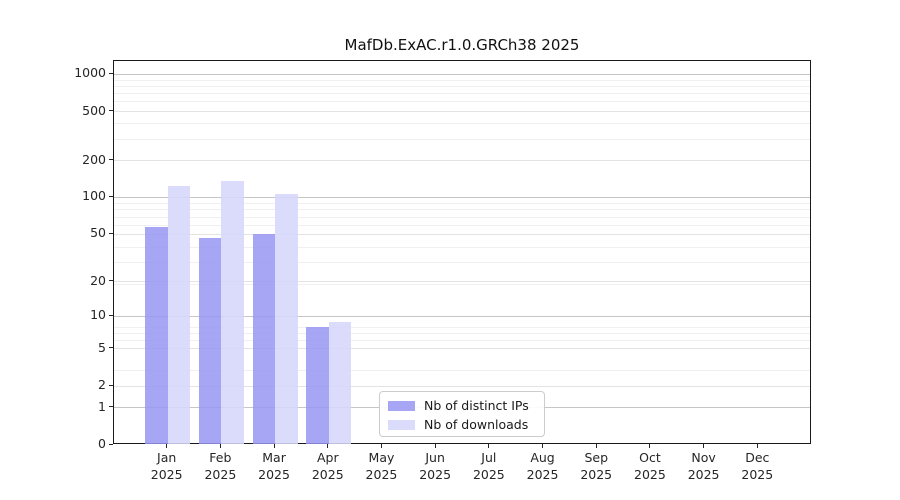  What do you see at coordinates (327, 466) in the screenshot?
I see `x-tick-label-apr: Apr 2025` at bounding box center [327, 466].